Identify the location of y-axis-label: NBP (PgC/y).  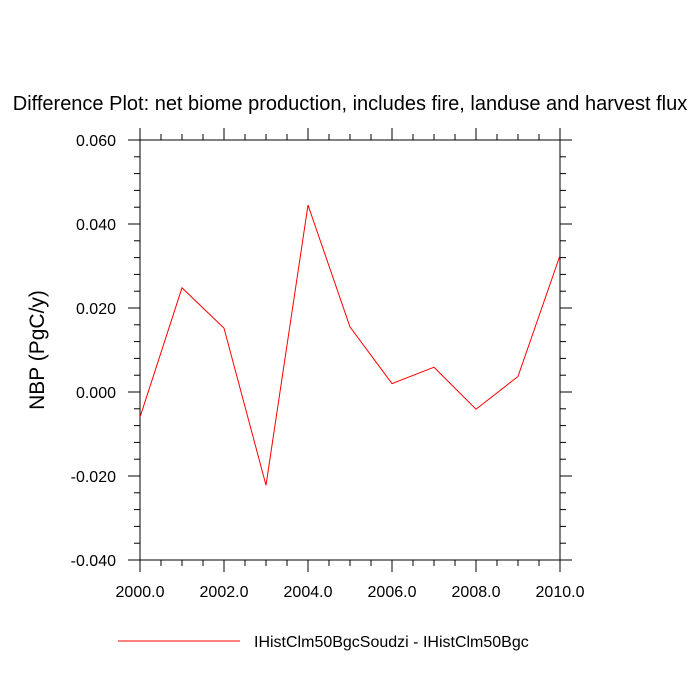
(37, 350).